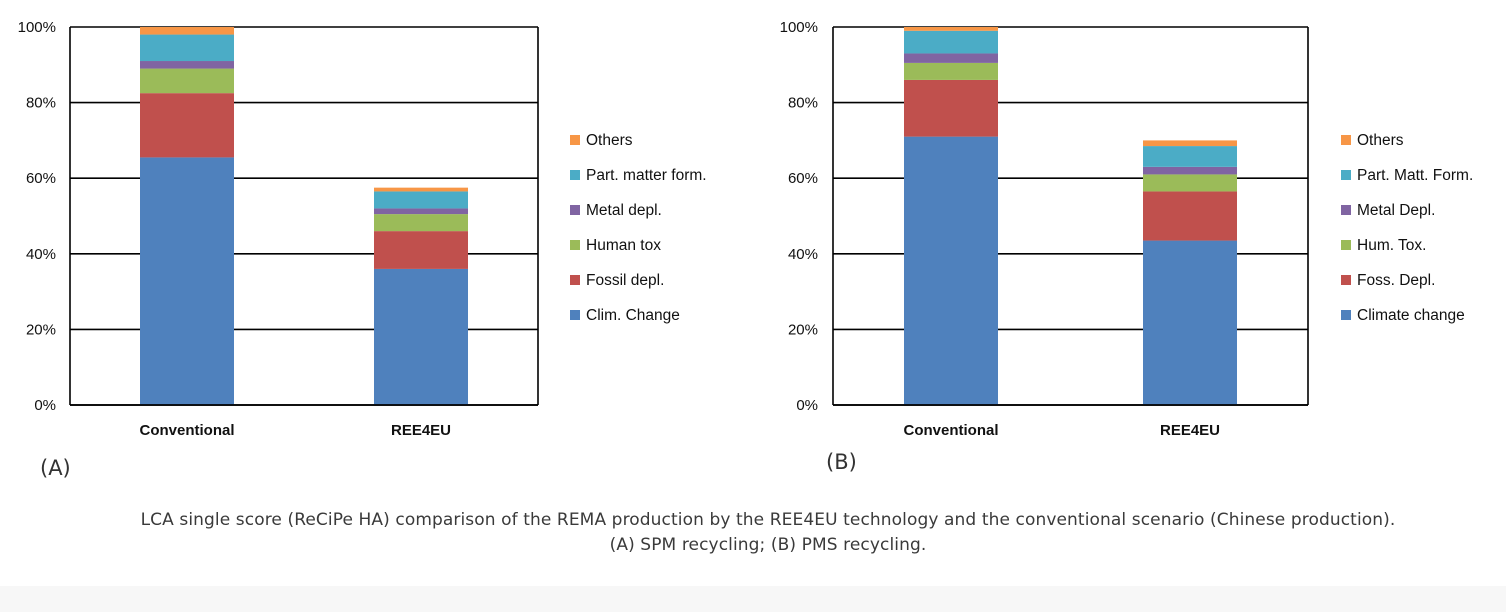  I want to click on legend-label: Clim. Change, so click(633, 315).